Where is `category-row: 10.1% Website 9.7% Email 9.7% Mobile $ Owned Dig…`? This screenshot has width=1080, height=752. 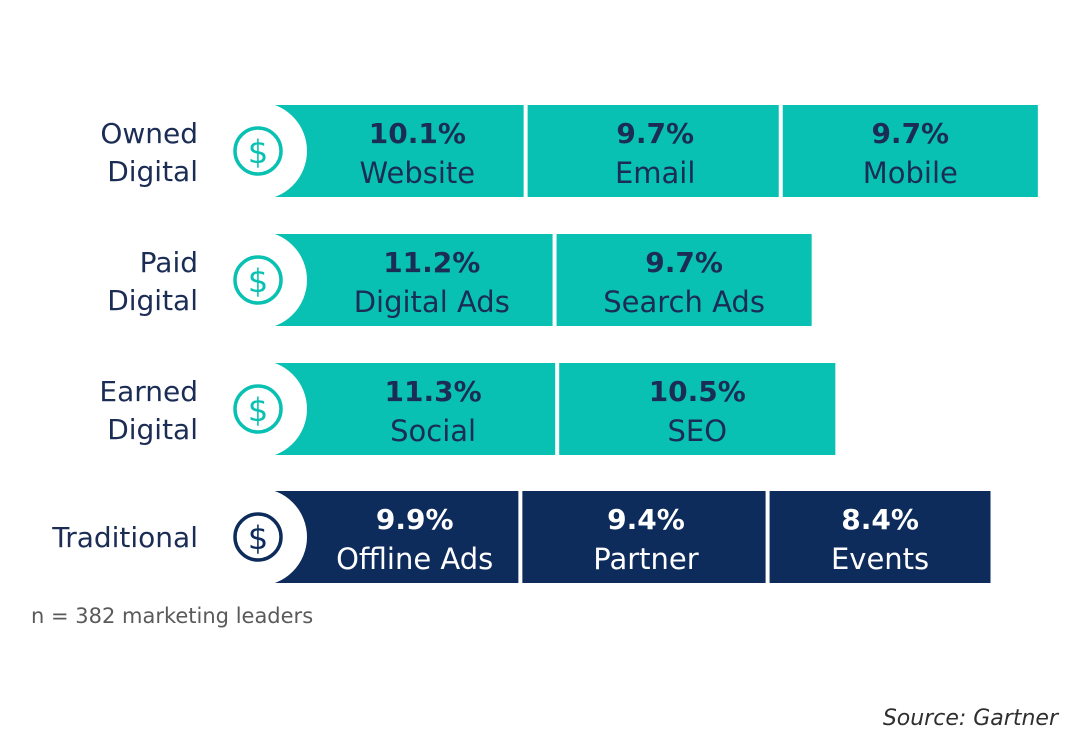
category-row: 10.1% Website 9.7% Email 9.7% Mobile $ Owned Dig… is located at coordinates (569, 151).